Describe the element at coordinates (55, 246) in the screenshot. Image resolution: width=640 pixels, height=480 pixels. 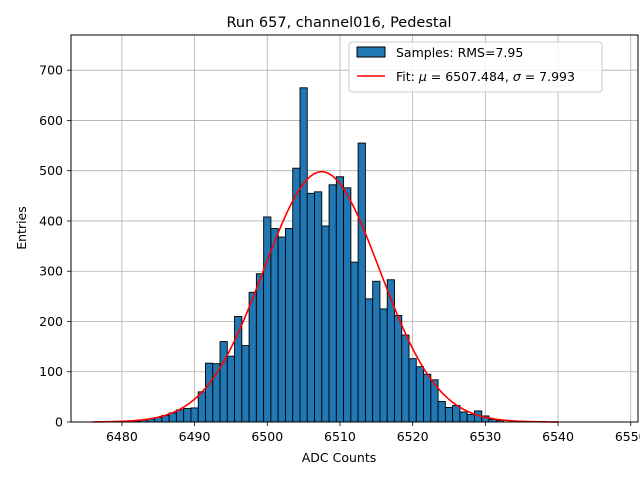
I see `y-axis-ticks: 0 100 200 300 400 500 600 700` at that location.